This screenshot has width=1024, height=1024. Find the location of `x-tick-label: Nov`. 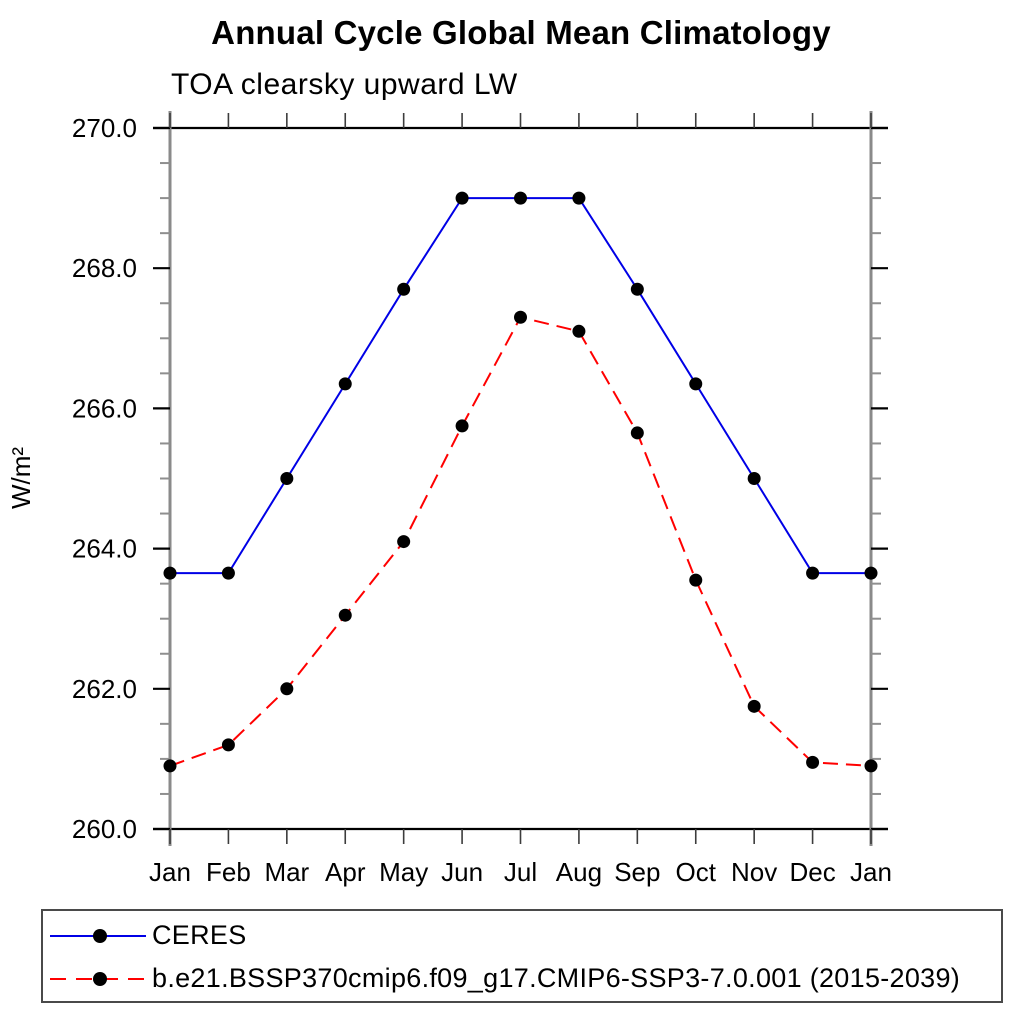

x-tick-label: Nov is located at coordinates (754, 872).